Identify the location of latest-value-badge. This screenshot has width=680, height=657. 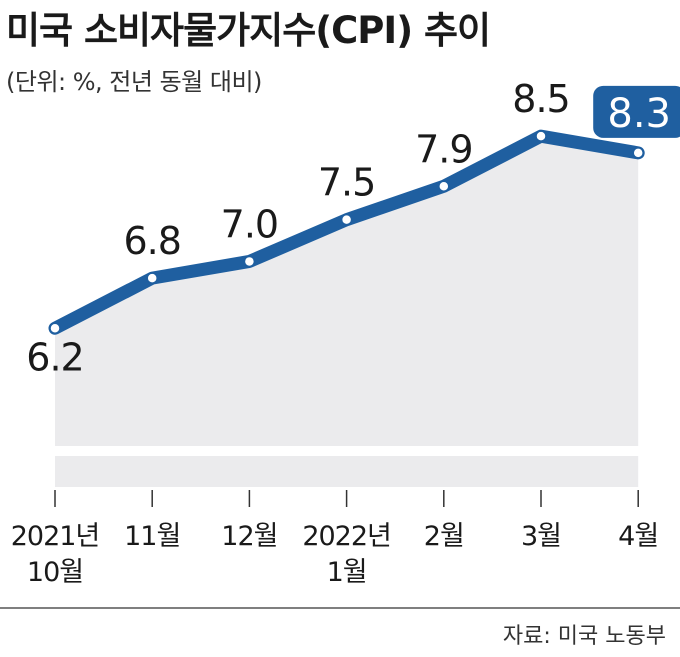
(636, 111).